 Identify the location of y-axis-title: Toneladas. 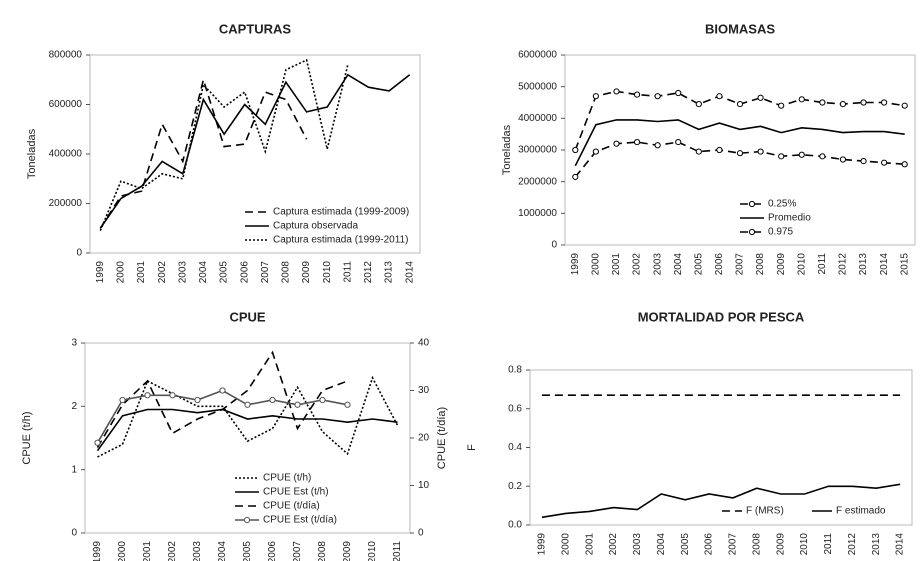
(32, 153).